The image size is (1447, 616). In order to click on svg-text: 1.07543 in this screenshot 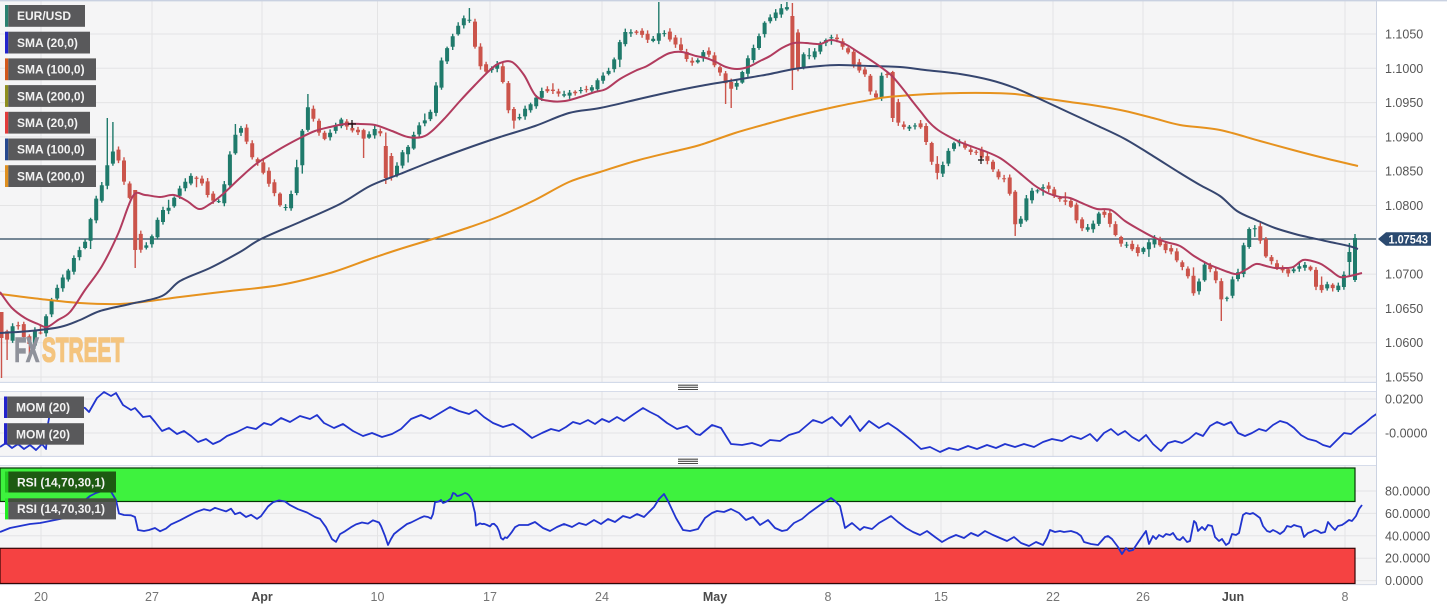, I will do `click(1409, 239)`.